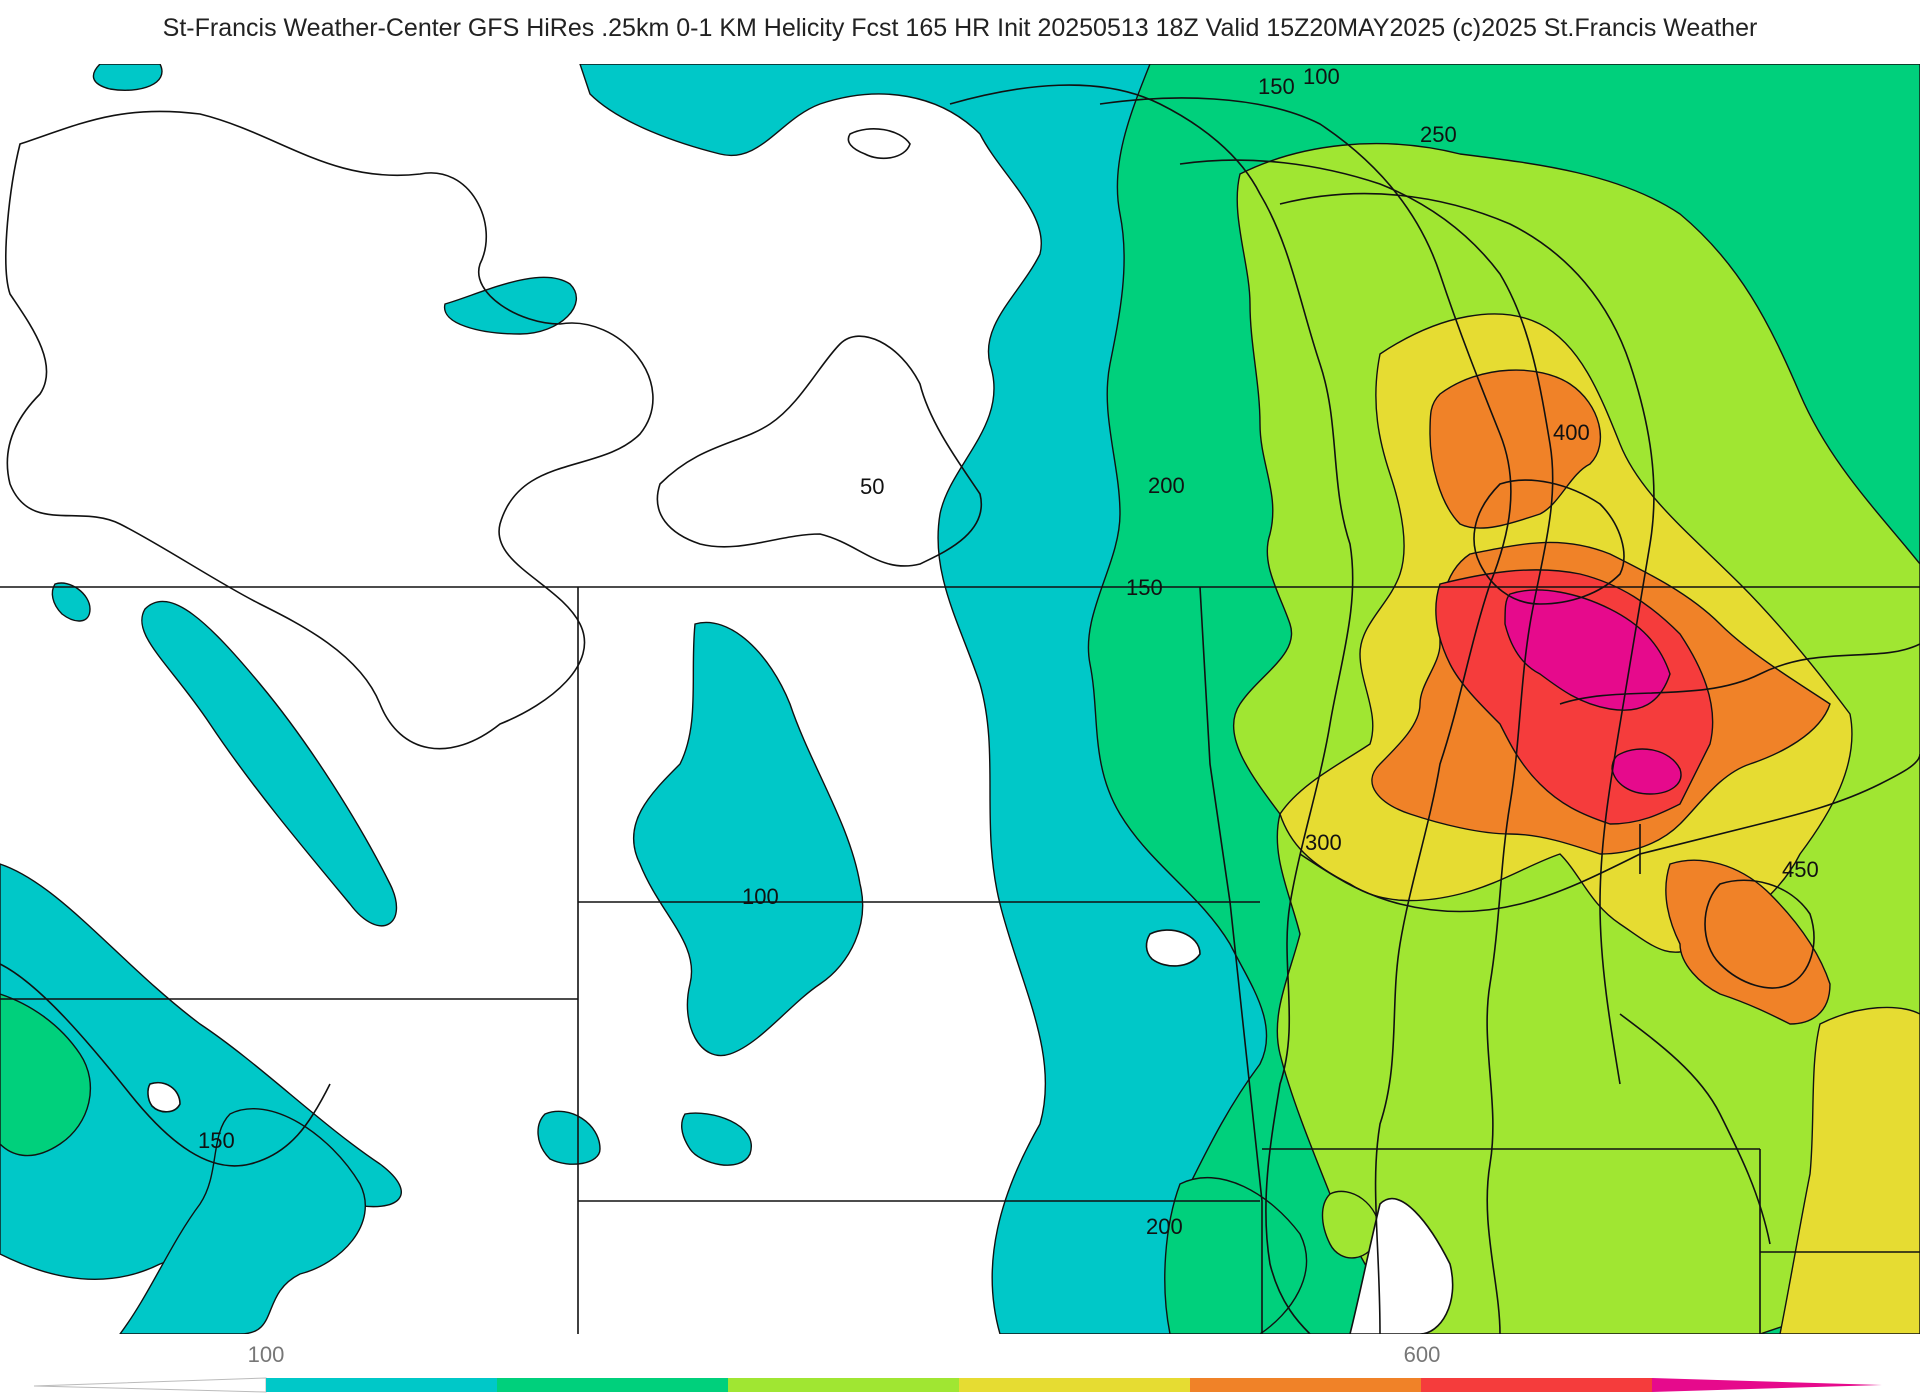  I want to click on contour-label-10: 100, so click(760, 896).